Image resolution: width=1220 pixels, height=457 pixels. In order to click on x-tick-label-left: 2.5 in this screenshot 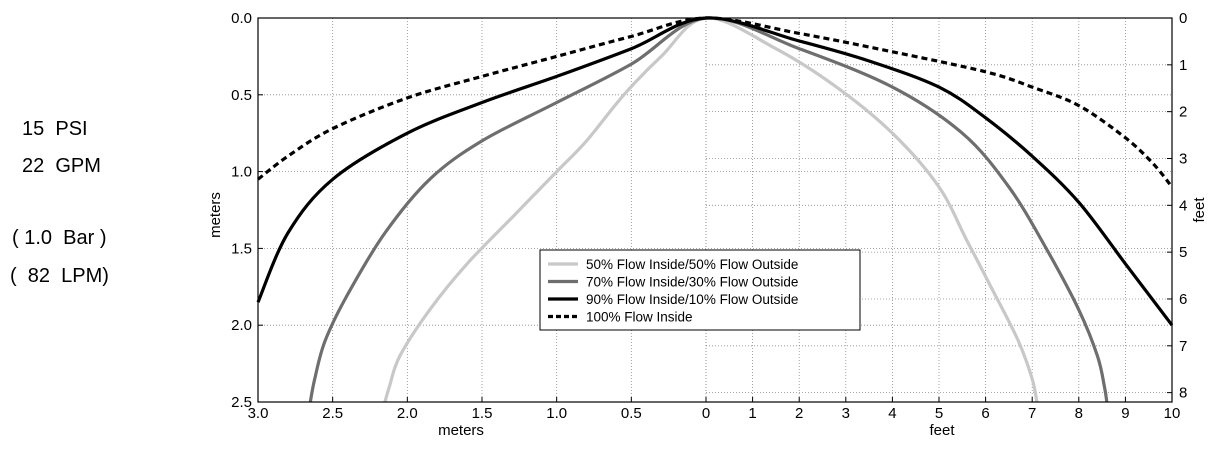, I will do `click(332, 413)`.